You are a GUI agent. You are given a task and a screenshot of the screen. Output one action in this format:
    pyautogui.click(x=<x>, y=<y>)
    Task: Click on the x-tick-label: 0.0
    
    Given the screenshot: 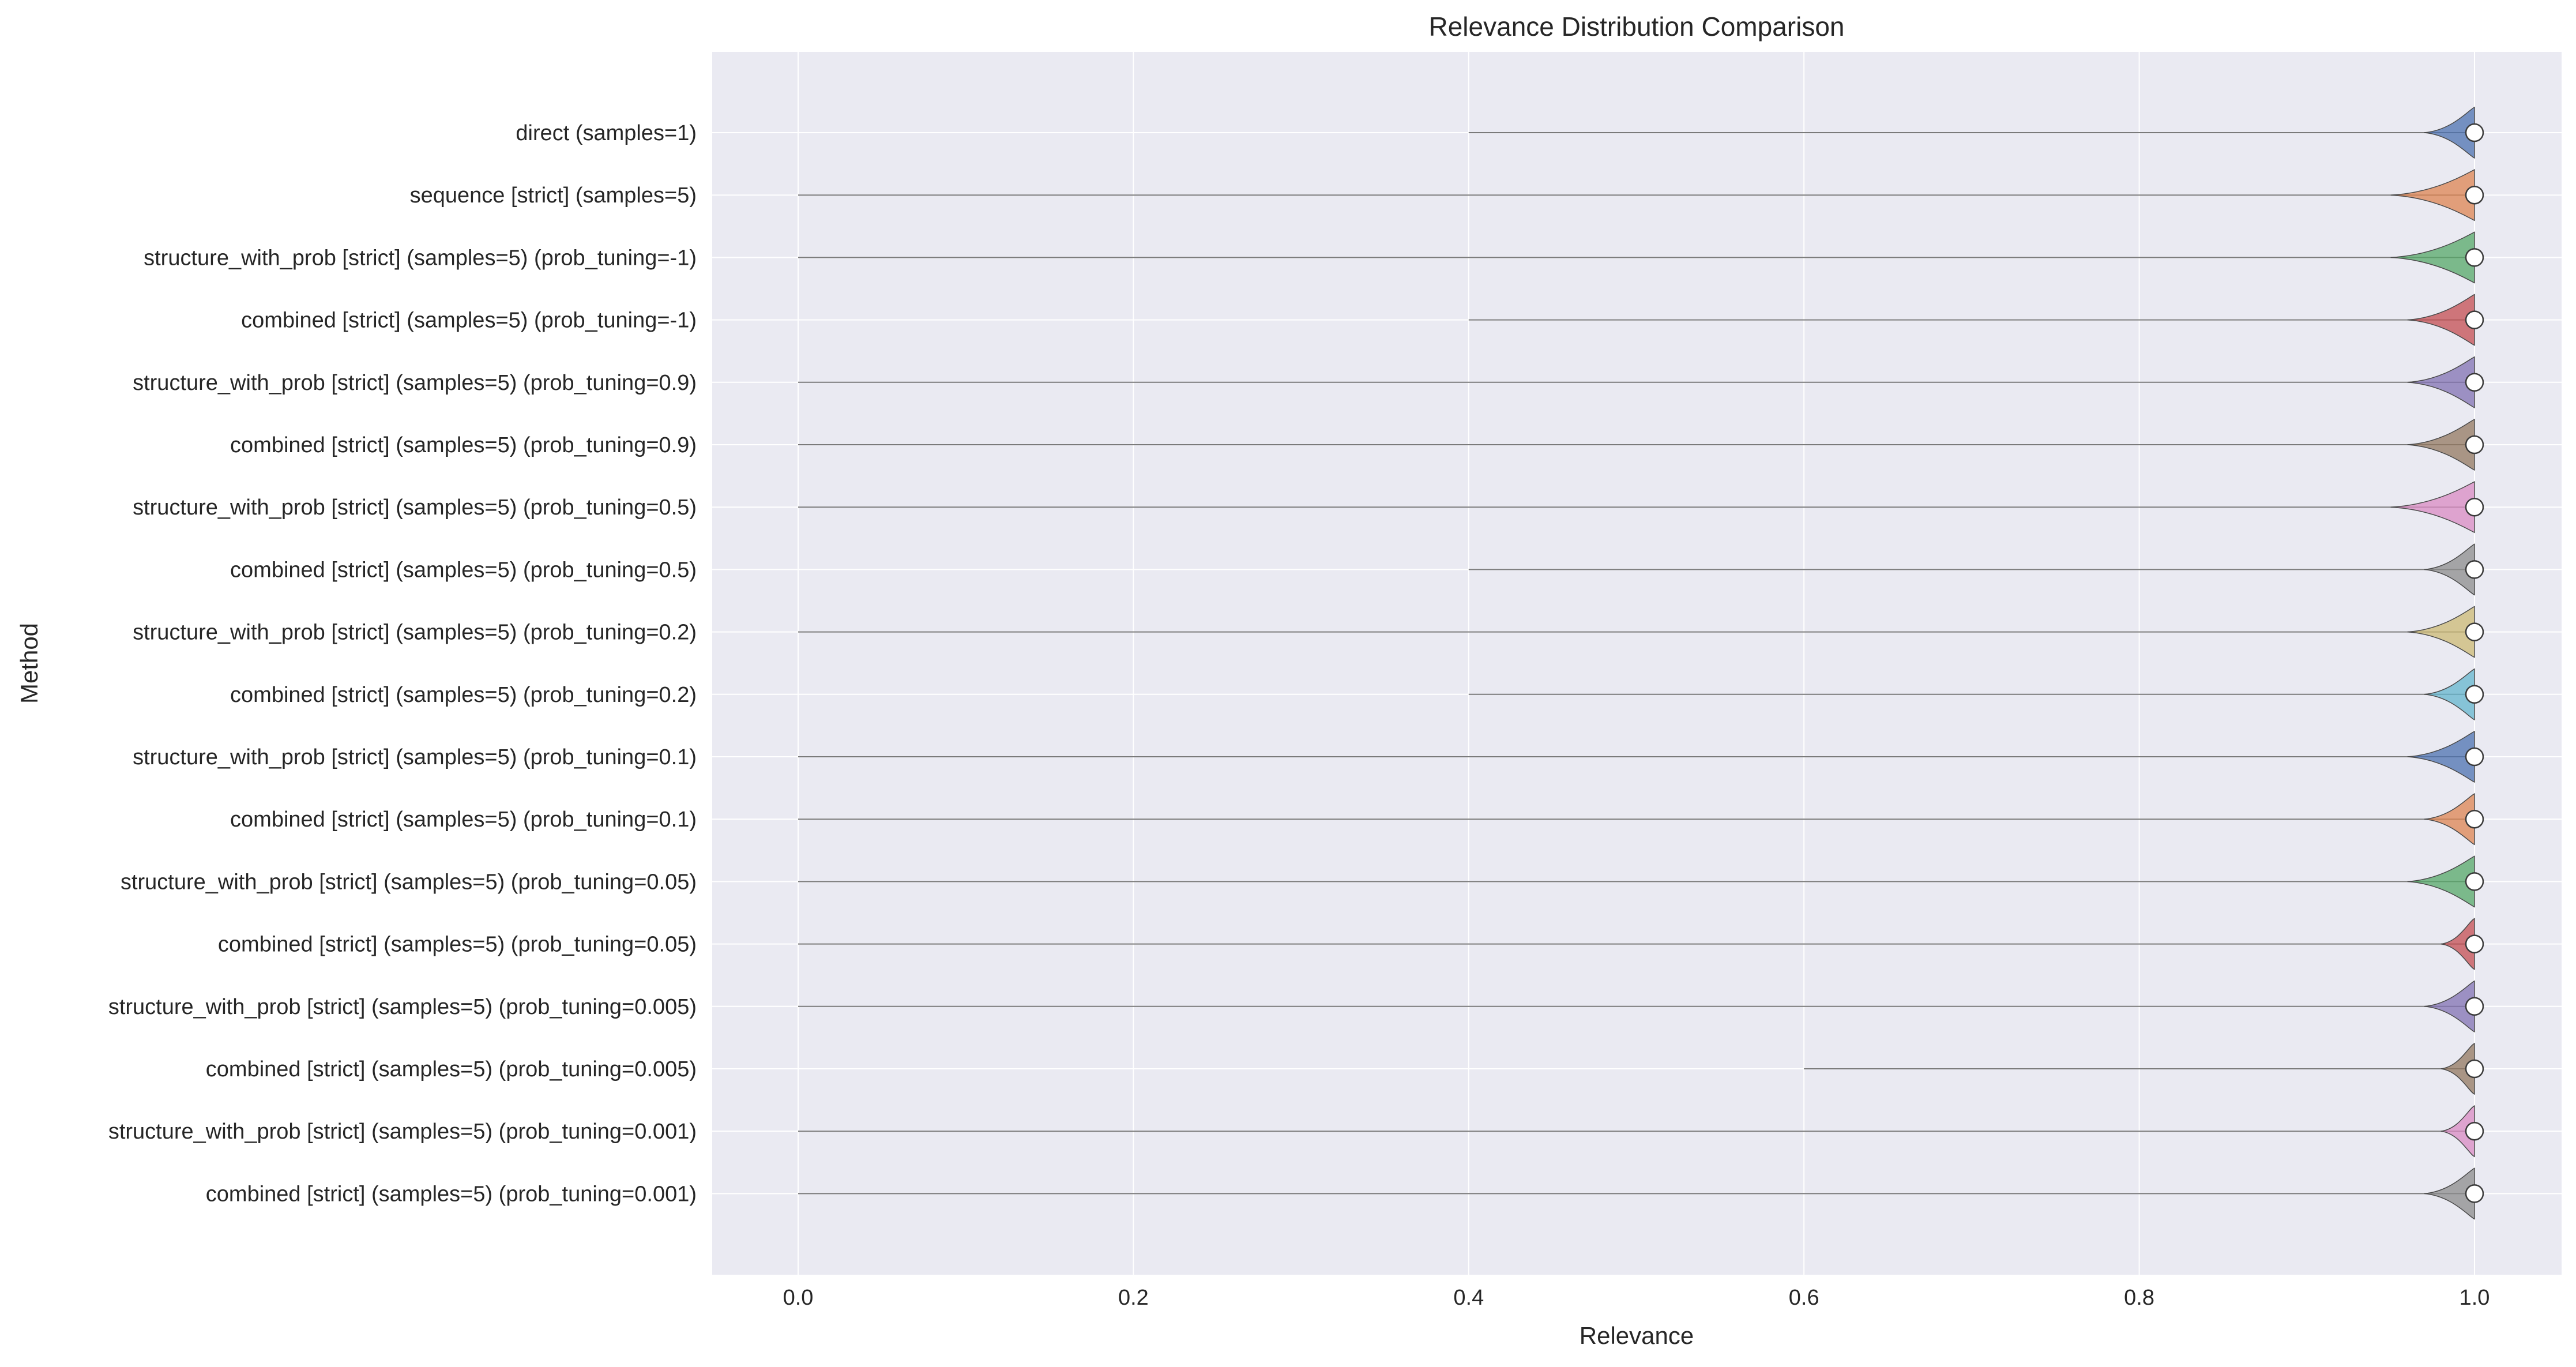 What is the action you would take?
    pyautogui.click(x=798, y=1298)
    